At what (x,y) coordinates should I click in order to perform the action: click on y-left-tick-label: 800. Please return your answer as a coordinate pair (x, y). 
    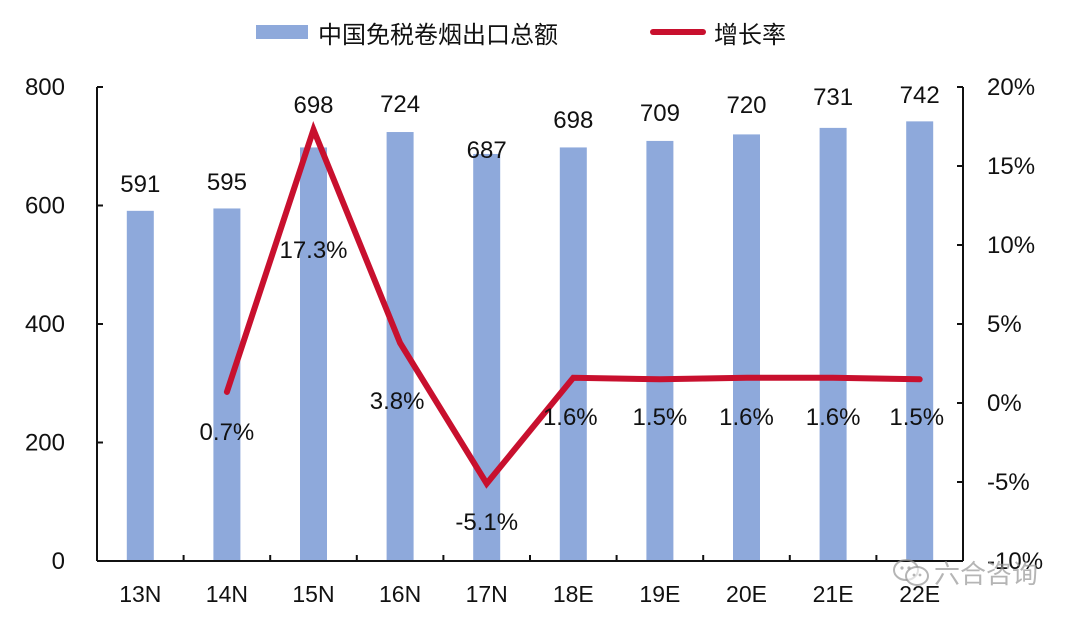
    Looking at the image, I should click on (45, 87).